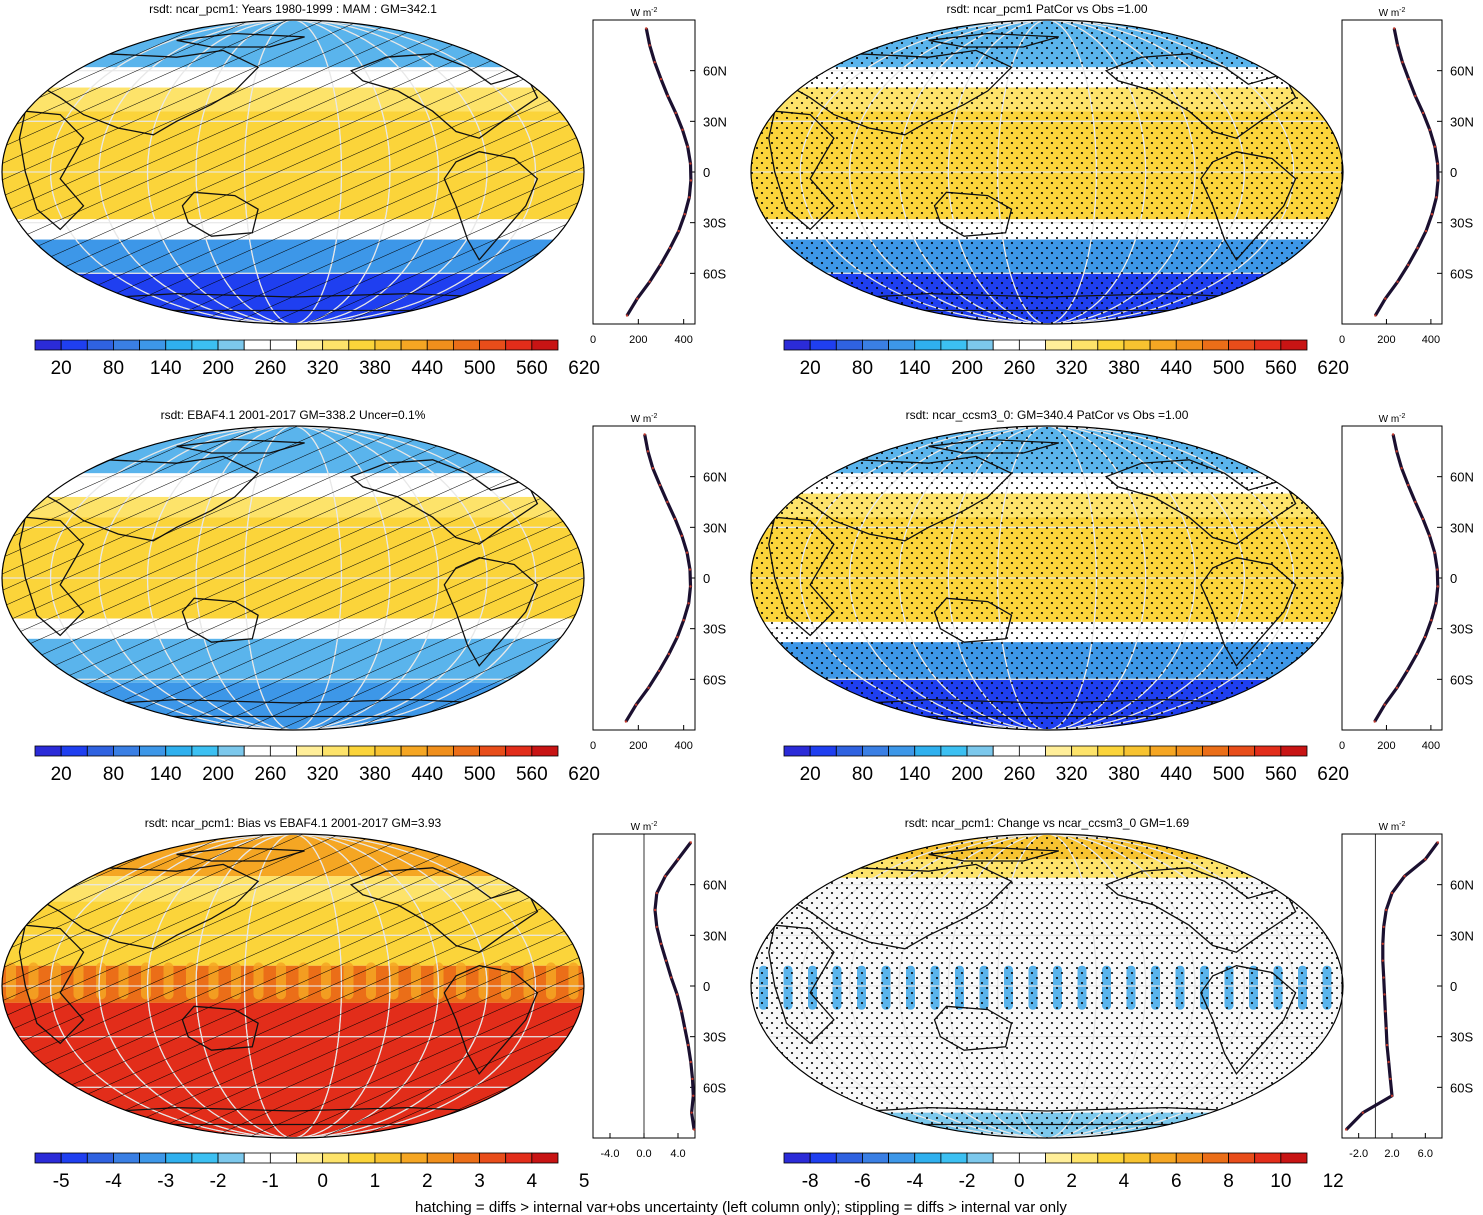 The width and height of the screenshot is (1483, 1215). I want to click on map-outline, so click(1047, 578).